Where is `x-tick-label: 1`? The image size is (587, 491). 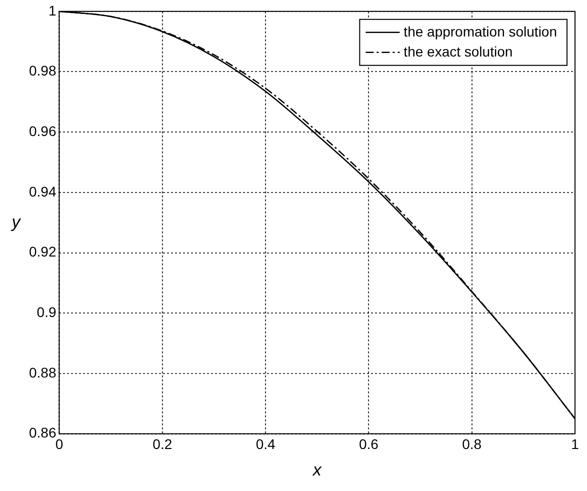 x-tick-label: 1 is located at coordinates (575, 444).